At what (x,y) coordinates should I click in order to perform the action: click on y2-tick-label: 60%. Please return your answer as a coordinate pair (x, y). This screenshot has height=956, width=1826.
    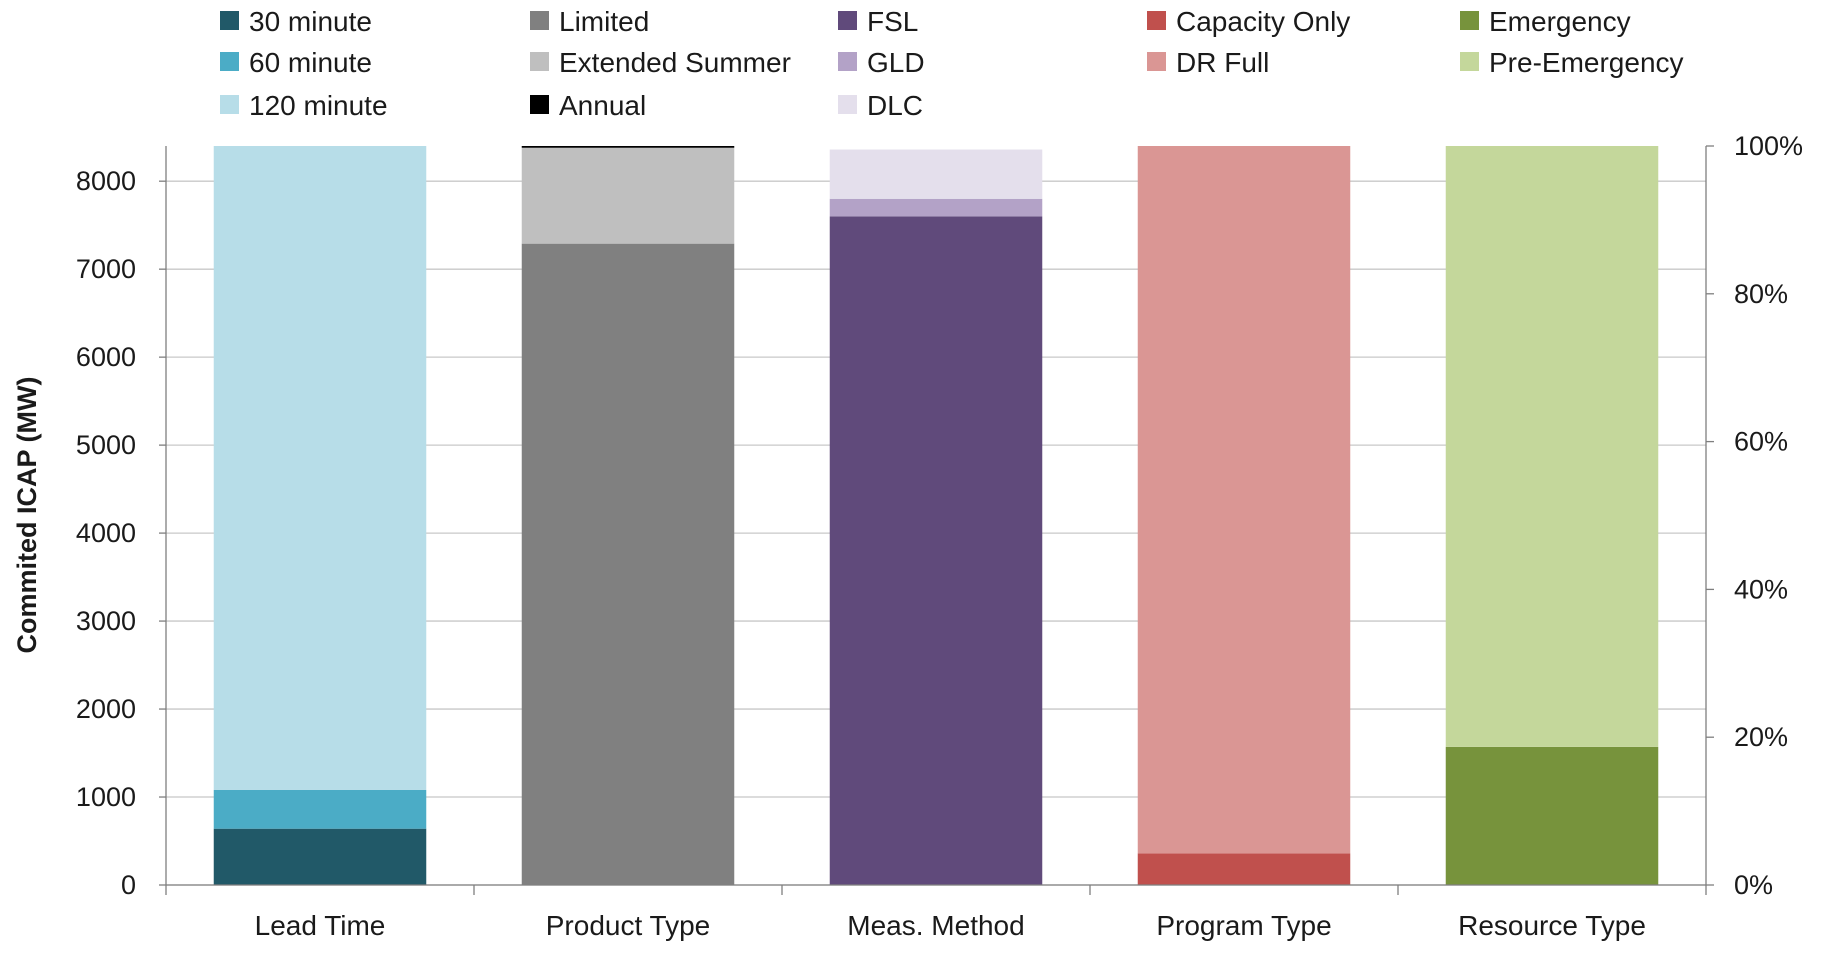
    Looking at the image, I should click on (1761, 442).